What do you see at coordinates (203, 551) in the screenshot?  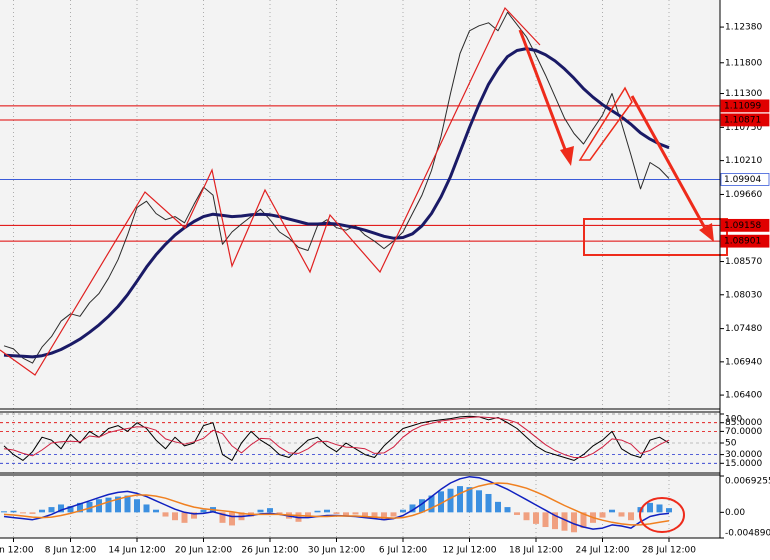 I see `x-tick-label: 20 Jun 12:00` at bounding box center [203, 551].